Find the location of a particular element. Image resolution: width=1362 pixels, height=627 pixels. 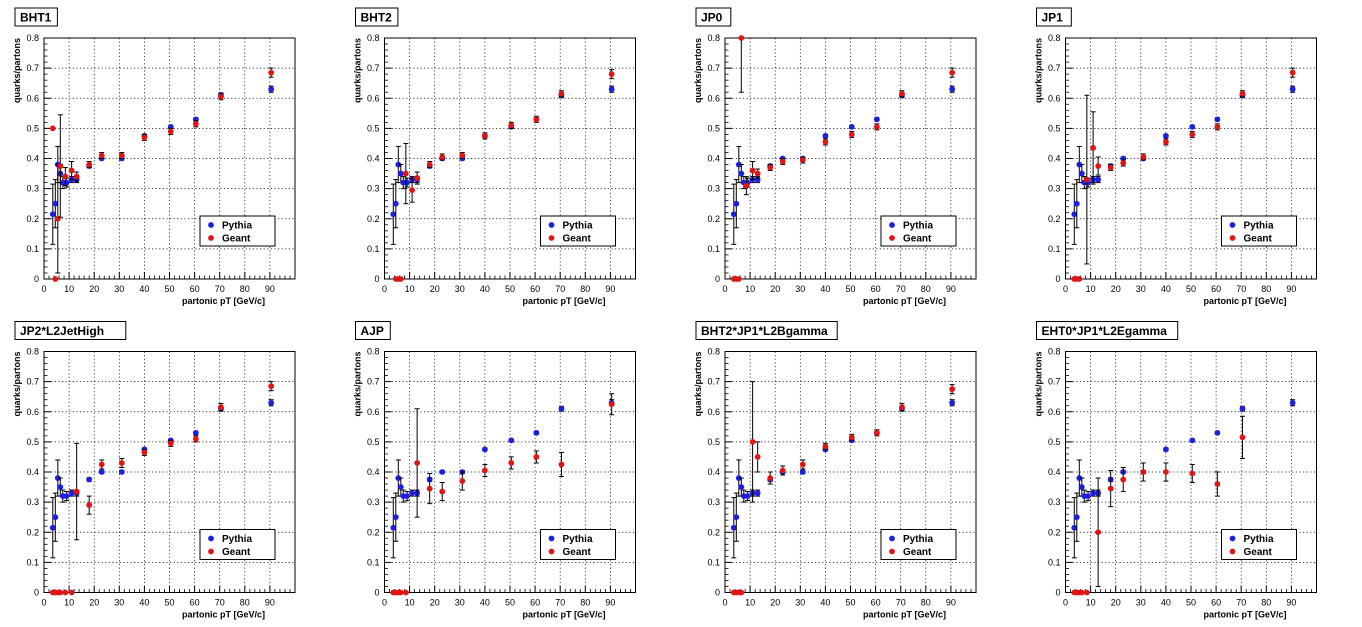

chart-title: JP2*L2JetHigh is located at coordinates (62, 331).